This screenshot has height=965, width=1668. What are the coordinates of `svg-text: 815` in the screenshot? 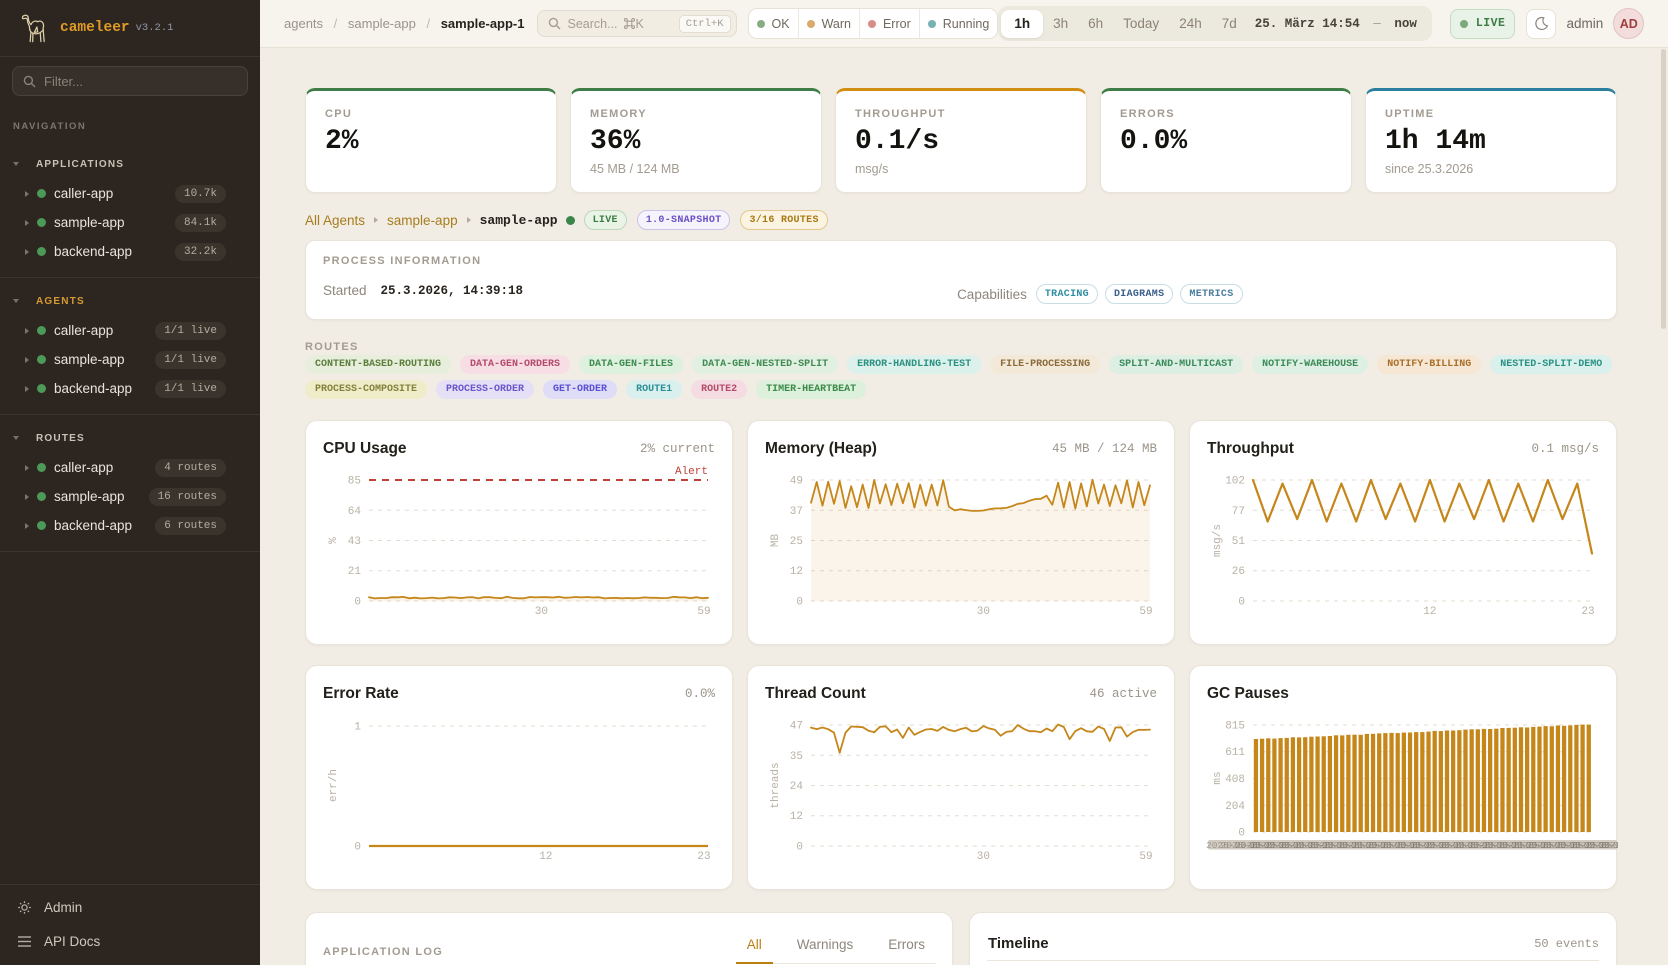 It's located at (1235, 727).